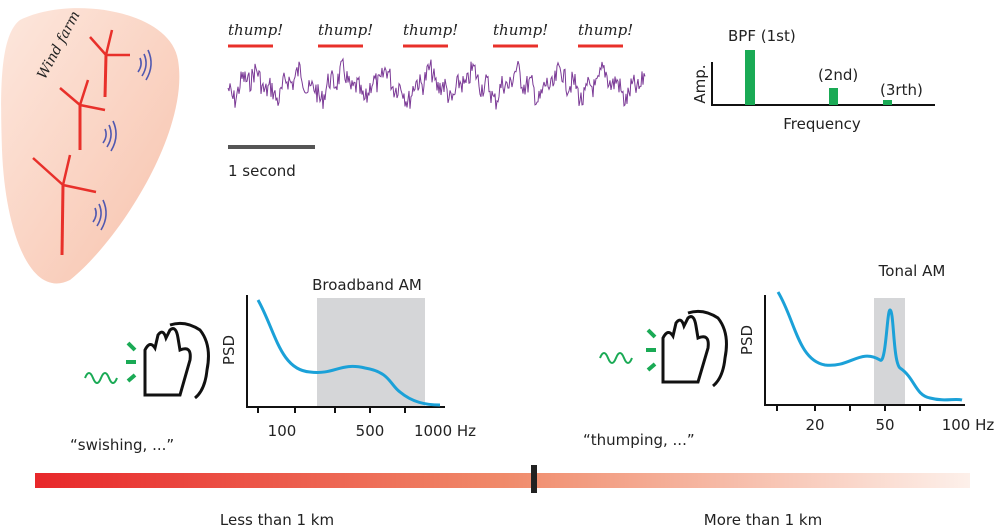 This screenshot has width=1003, height=531. I want to click on wind-farm-area, so click(90, 146).